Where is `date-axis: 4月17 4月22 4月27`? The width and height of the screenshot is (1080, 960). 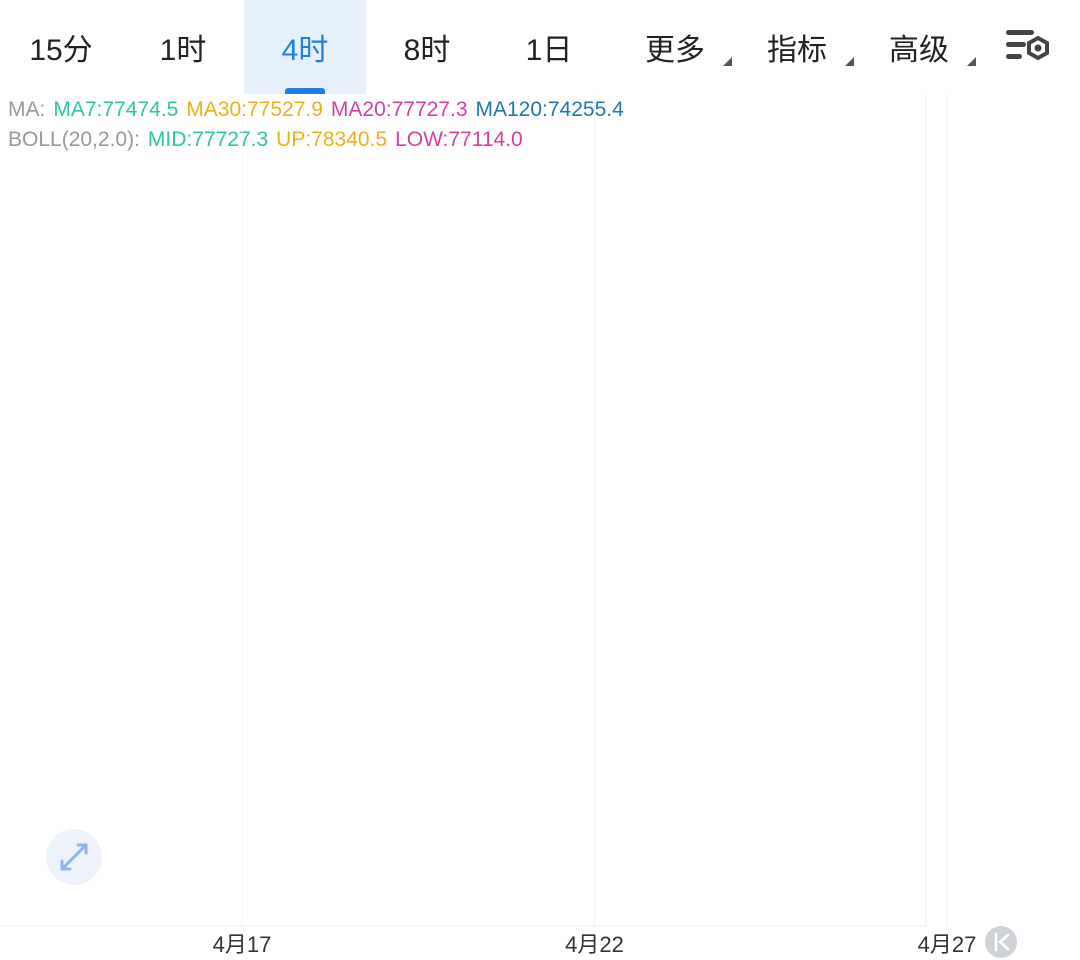 date-axis: 4月17 4月22 4月27 is located at coordinates (595, 944).